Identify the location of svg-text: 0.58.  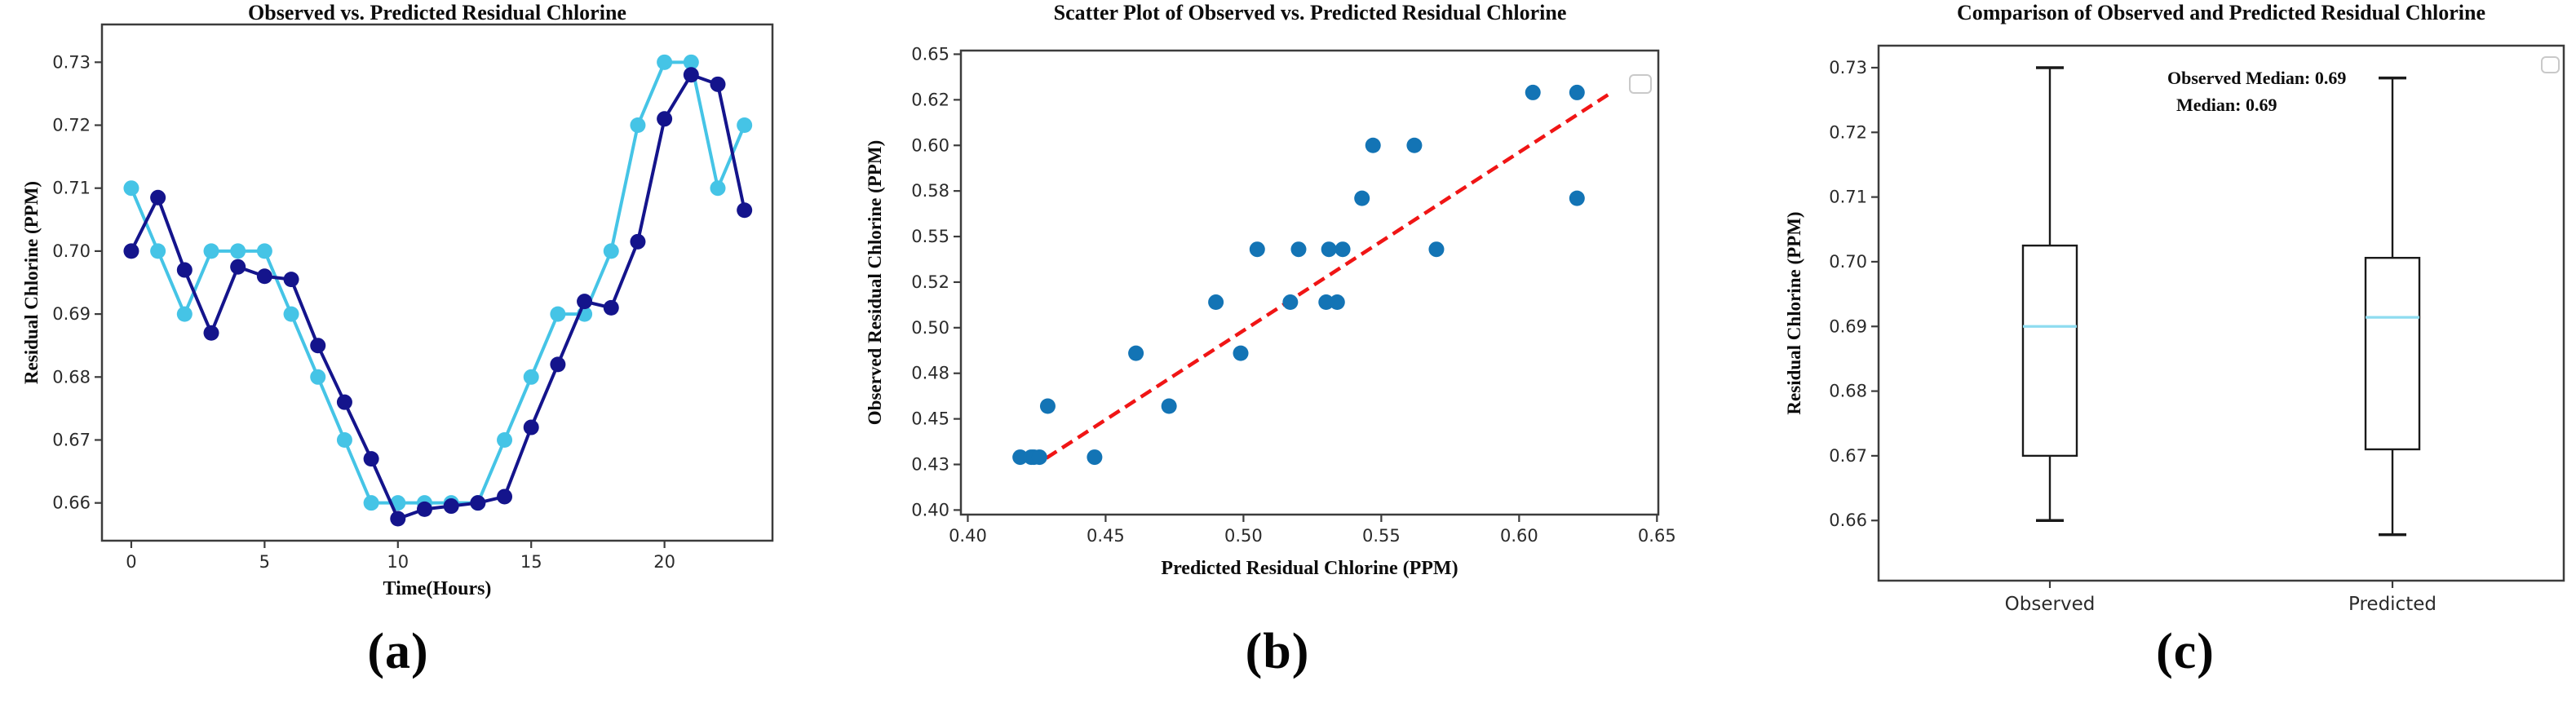
(930, 191).